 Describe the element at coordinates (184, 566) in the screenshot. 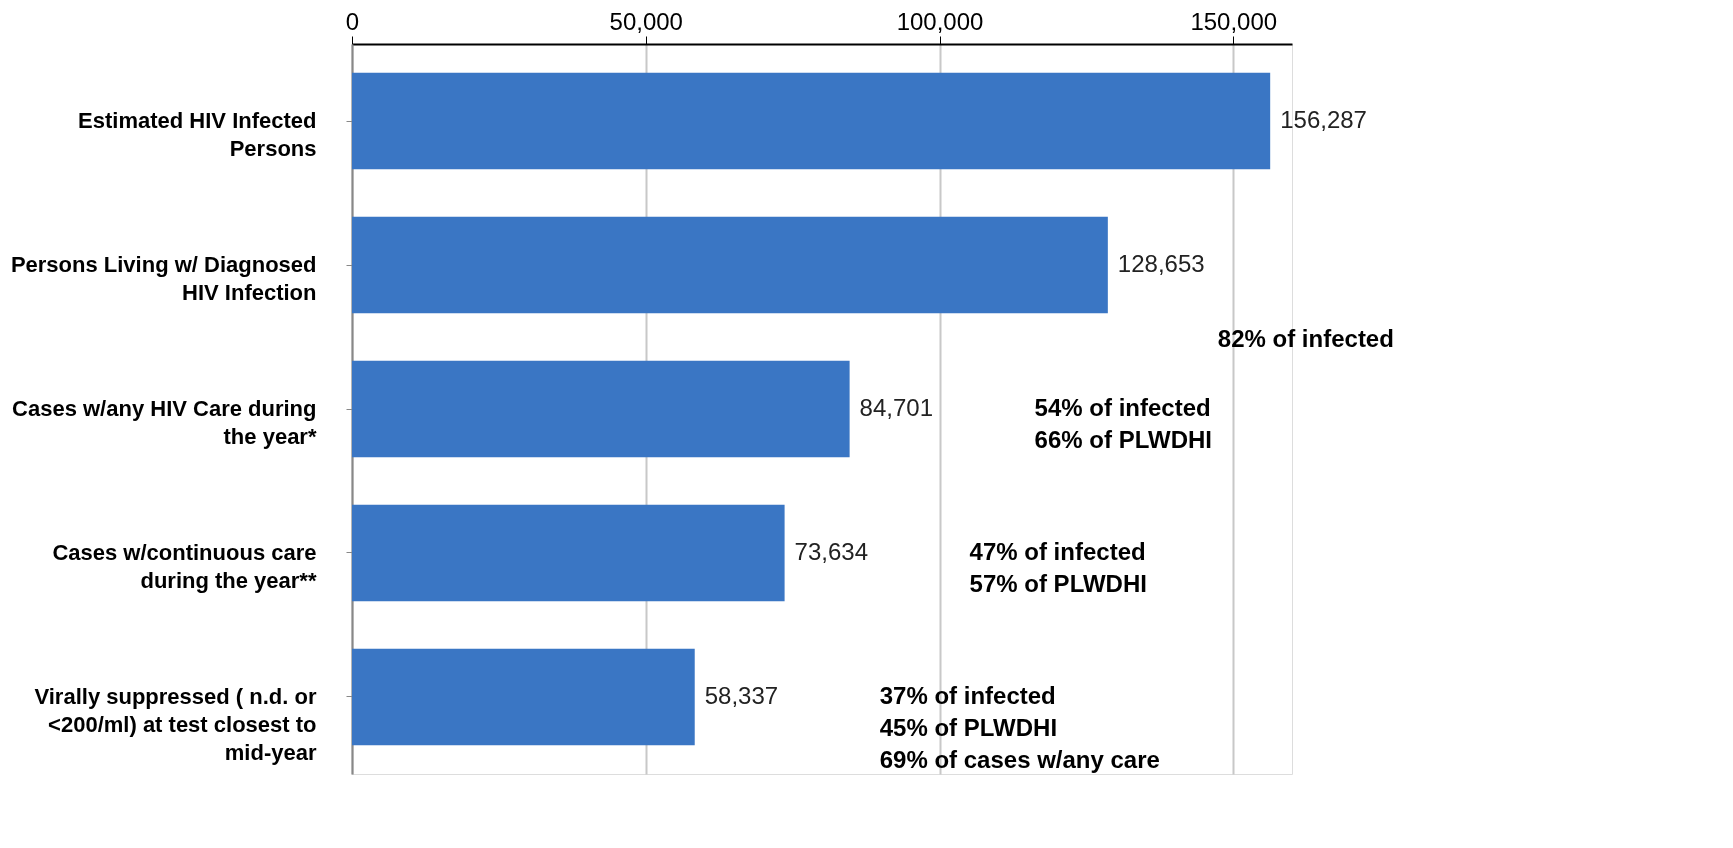

I see `y-tick-label: Cases w/continuous care during the year**` at that location.